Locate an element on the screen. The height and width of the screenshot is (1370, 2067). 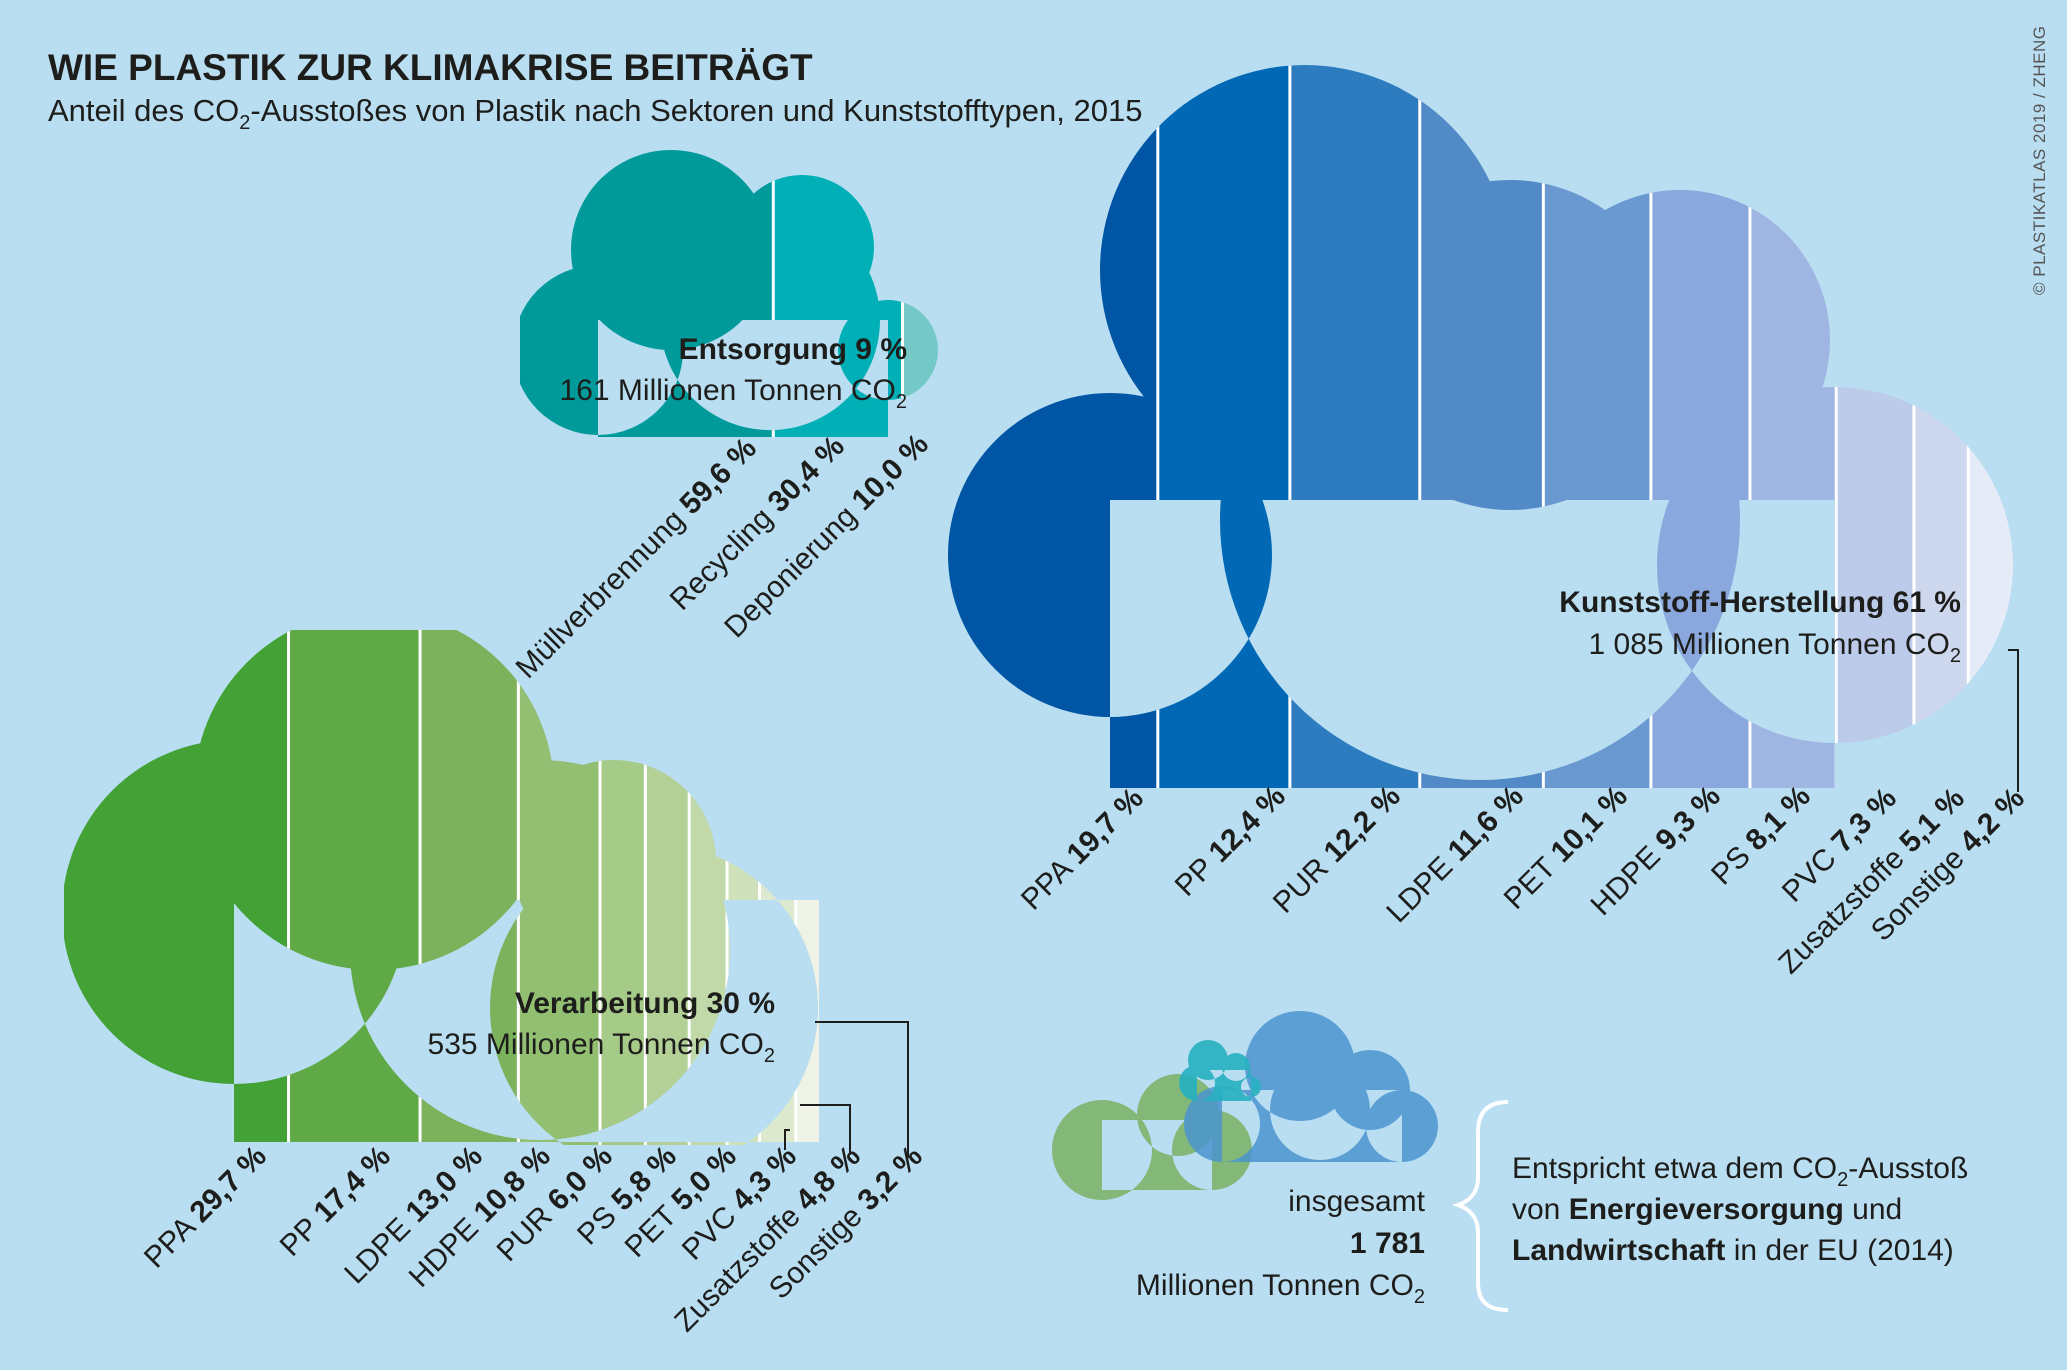
teal-cloud-icon is located at coordinates (1220, 1070).